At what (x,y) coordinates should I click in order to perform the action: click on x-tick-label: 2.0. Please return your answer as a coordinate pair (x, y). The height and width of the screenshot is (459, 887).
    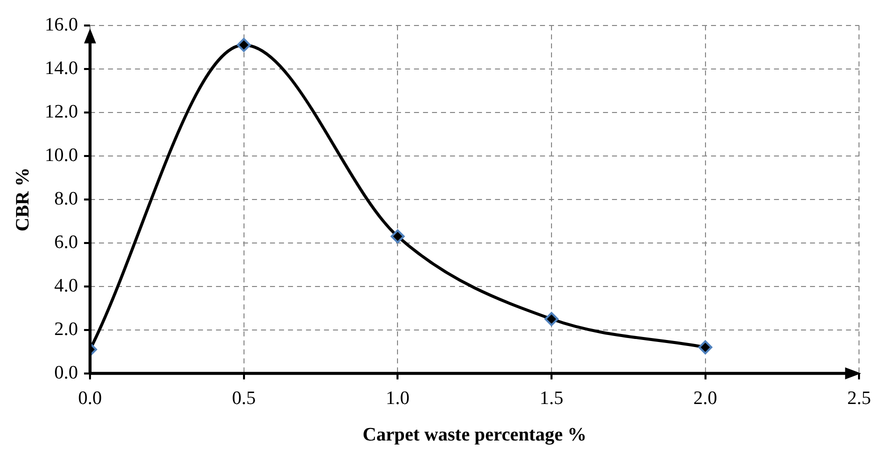
    Looking at the image, I should click on (705, 398).